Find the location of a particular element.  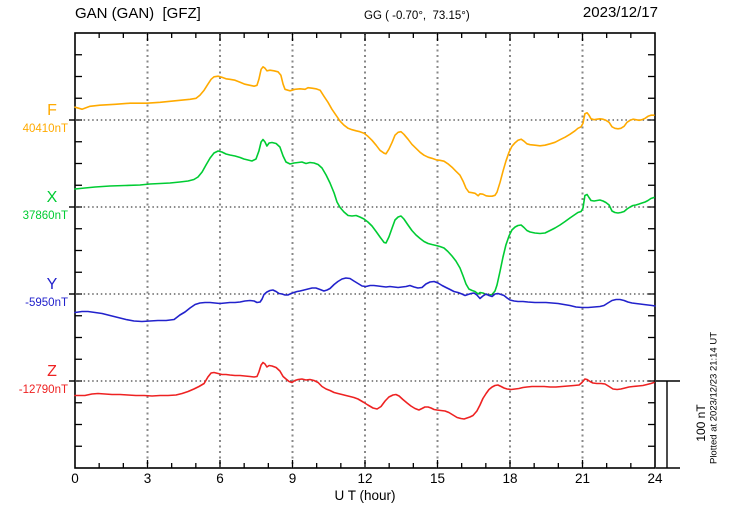

scale-bar-label: 100 nT is located at coordinates (701, 423).